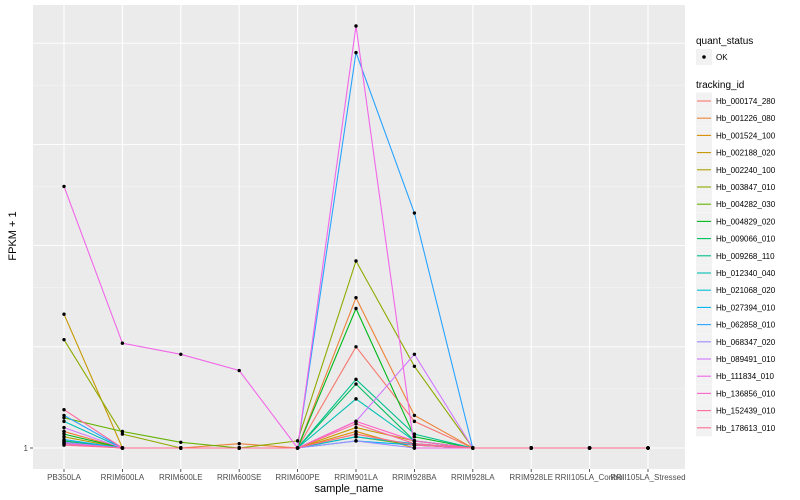  I want to click on legend-label: Hb_089491_010, so click(746, 359).